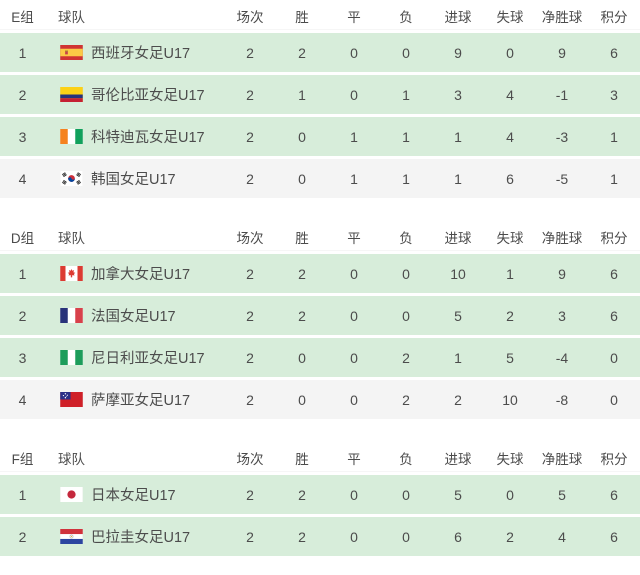  Describe the element at coordinates (71, 357) in the screenshot. I see `nigeria-flag-icon` at that location.